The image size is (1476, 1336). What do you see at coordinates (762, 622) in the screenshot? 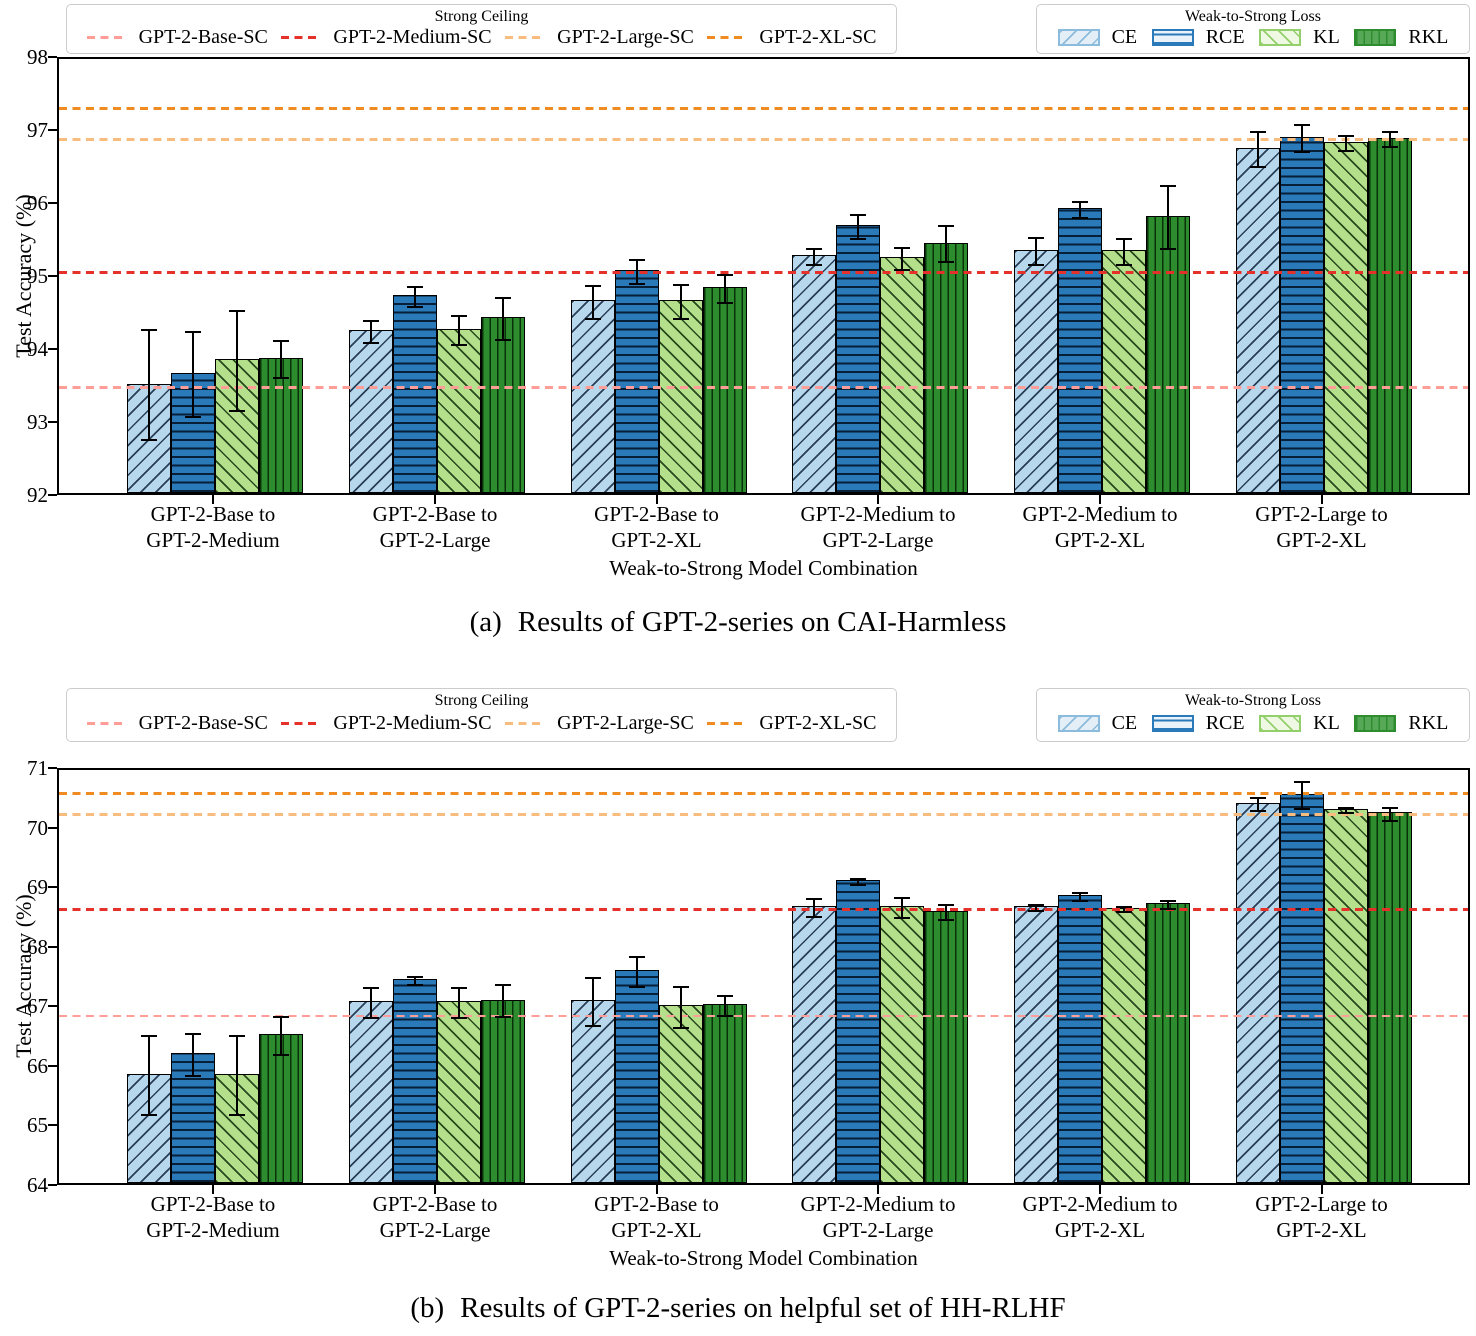
I see `caption-a-text: Results of GPT-2-series on CAI-Harmless` at bounding box center [762, 622].